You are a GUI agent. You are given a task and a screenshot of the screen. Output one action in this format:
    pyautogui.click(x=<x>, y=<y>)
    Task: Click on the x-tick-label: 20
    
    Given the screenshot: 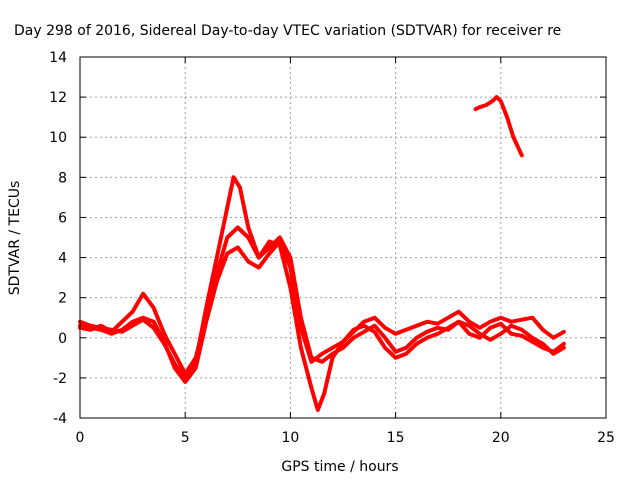 What is the action you would take?
    pyautogui.click(x=501, y=438)
    